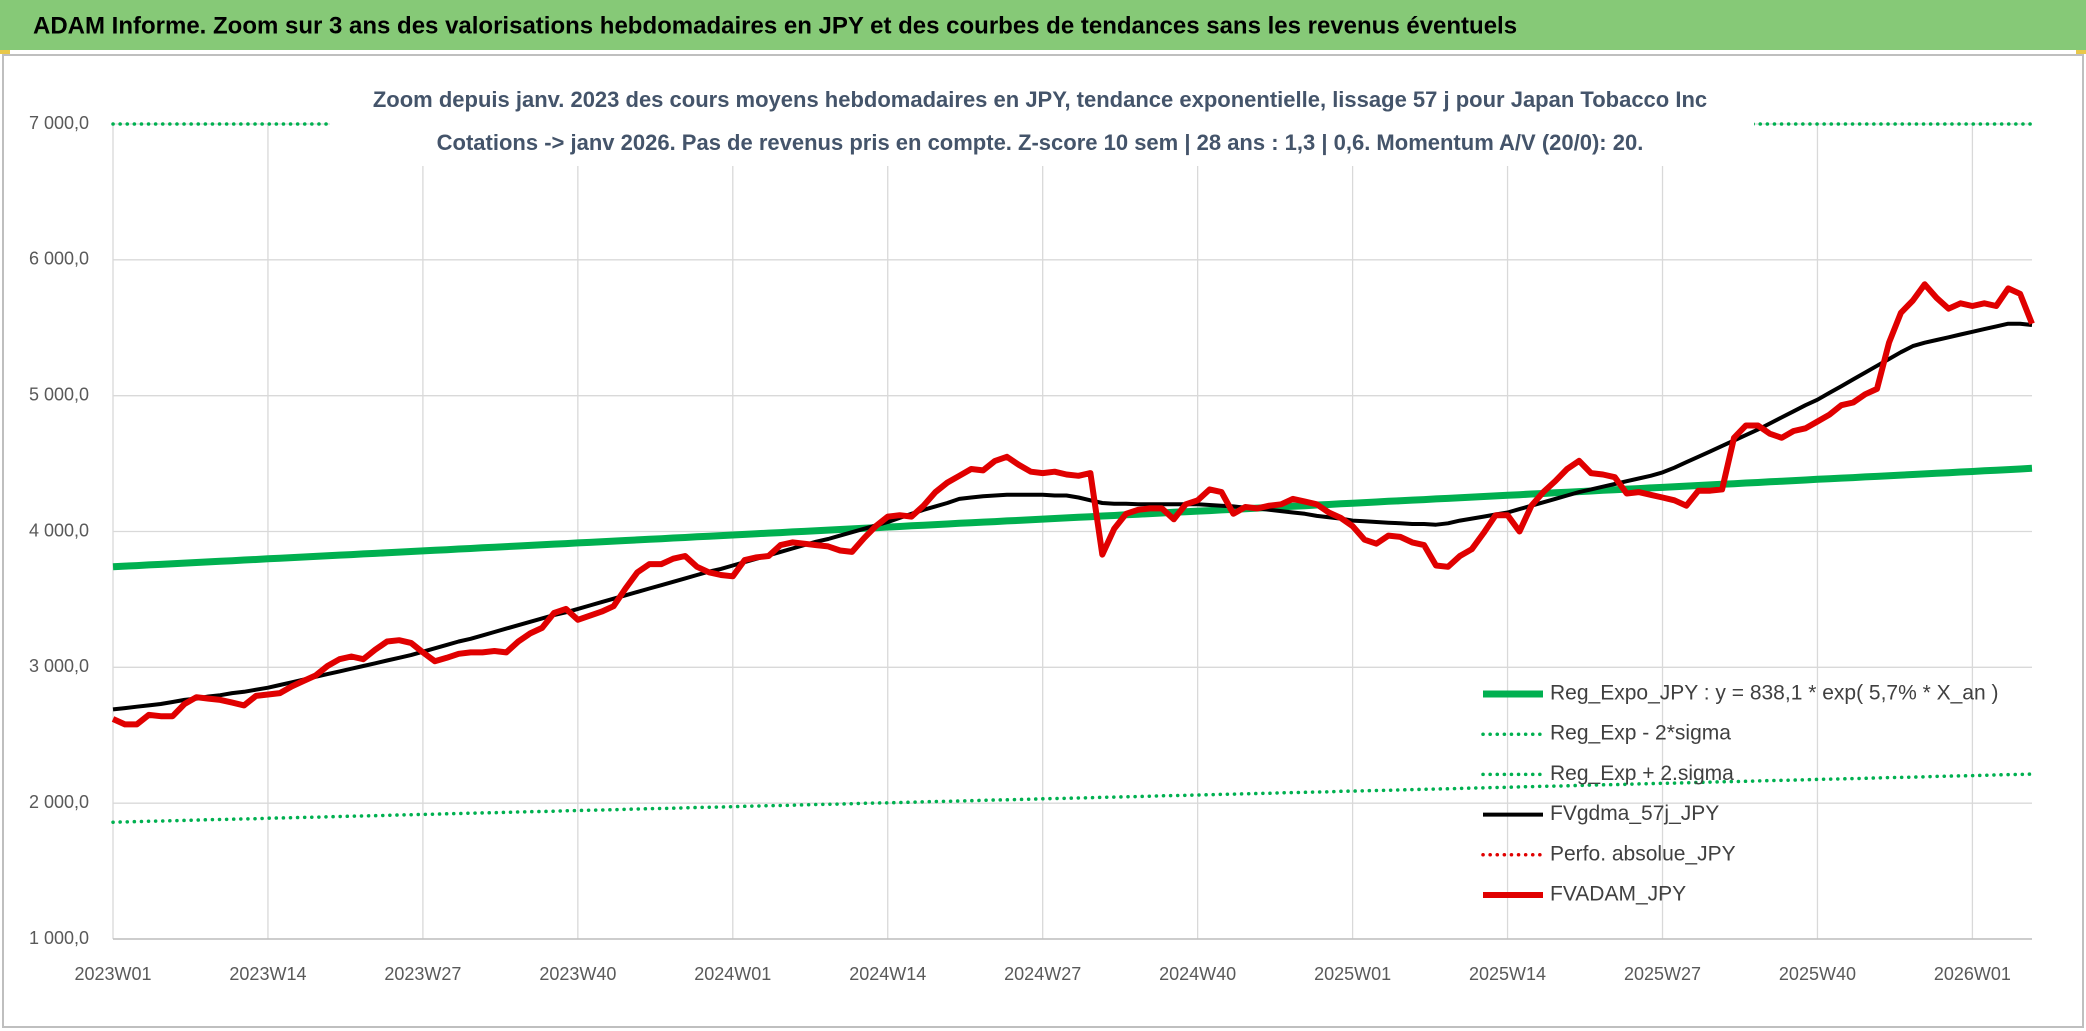 This screenshot has height=1031, width=2086. I want to click on x-tick-label: 2023W27, so click(422, 974).